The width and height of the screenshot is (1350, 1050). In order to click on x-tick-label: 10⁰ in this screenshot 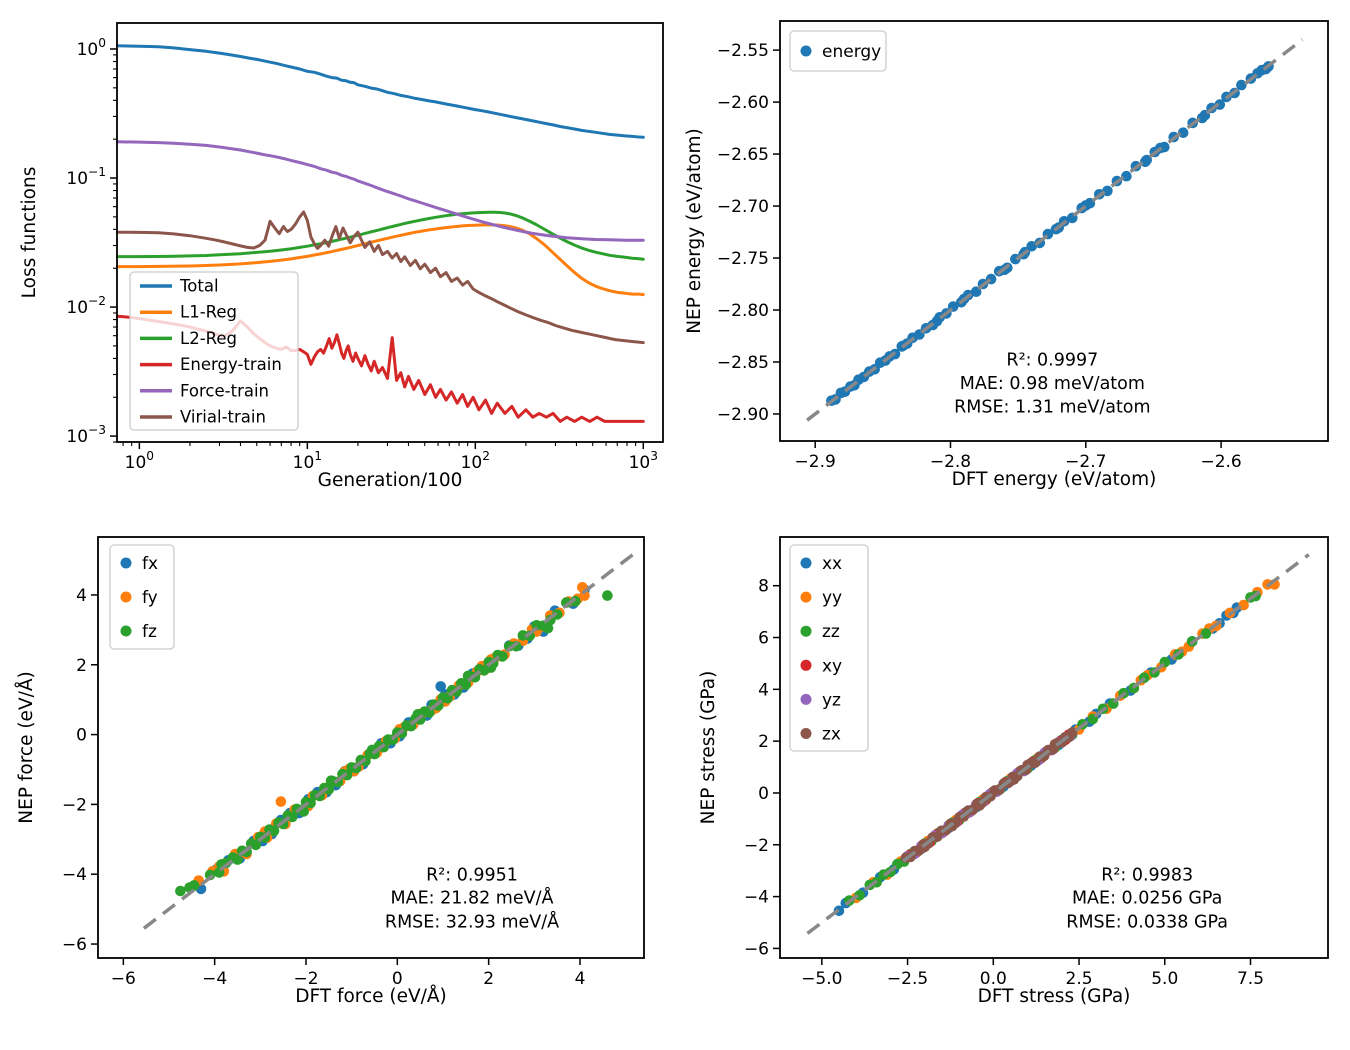, I will do `click(139, 461)`.